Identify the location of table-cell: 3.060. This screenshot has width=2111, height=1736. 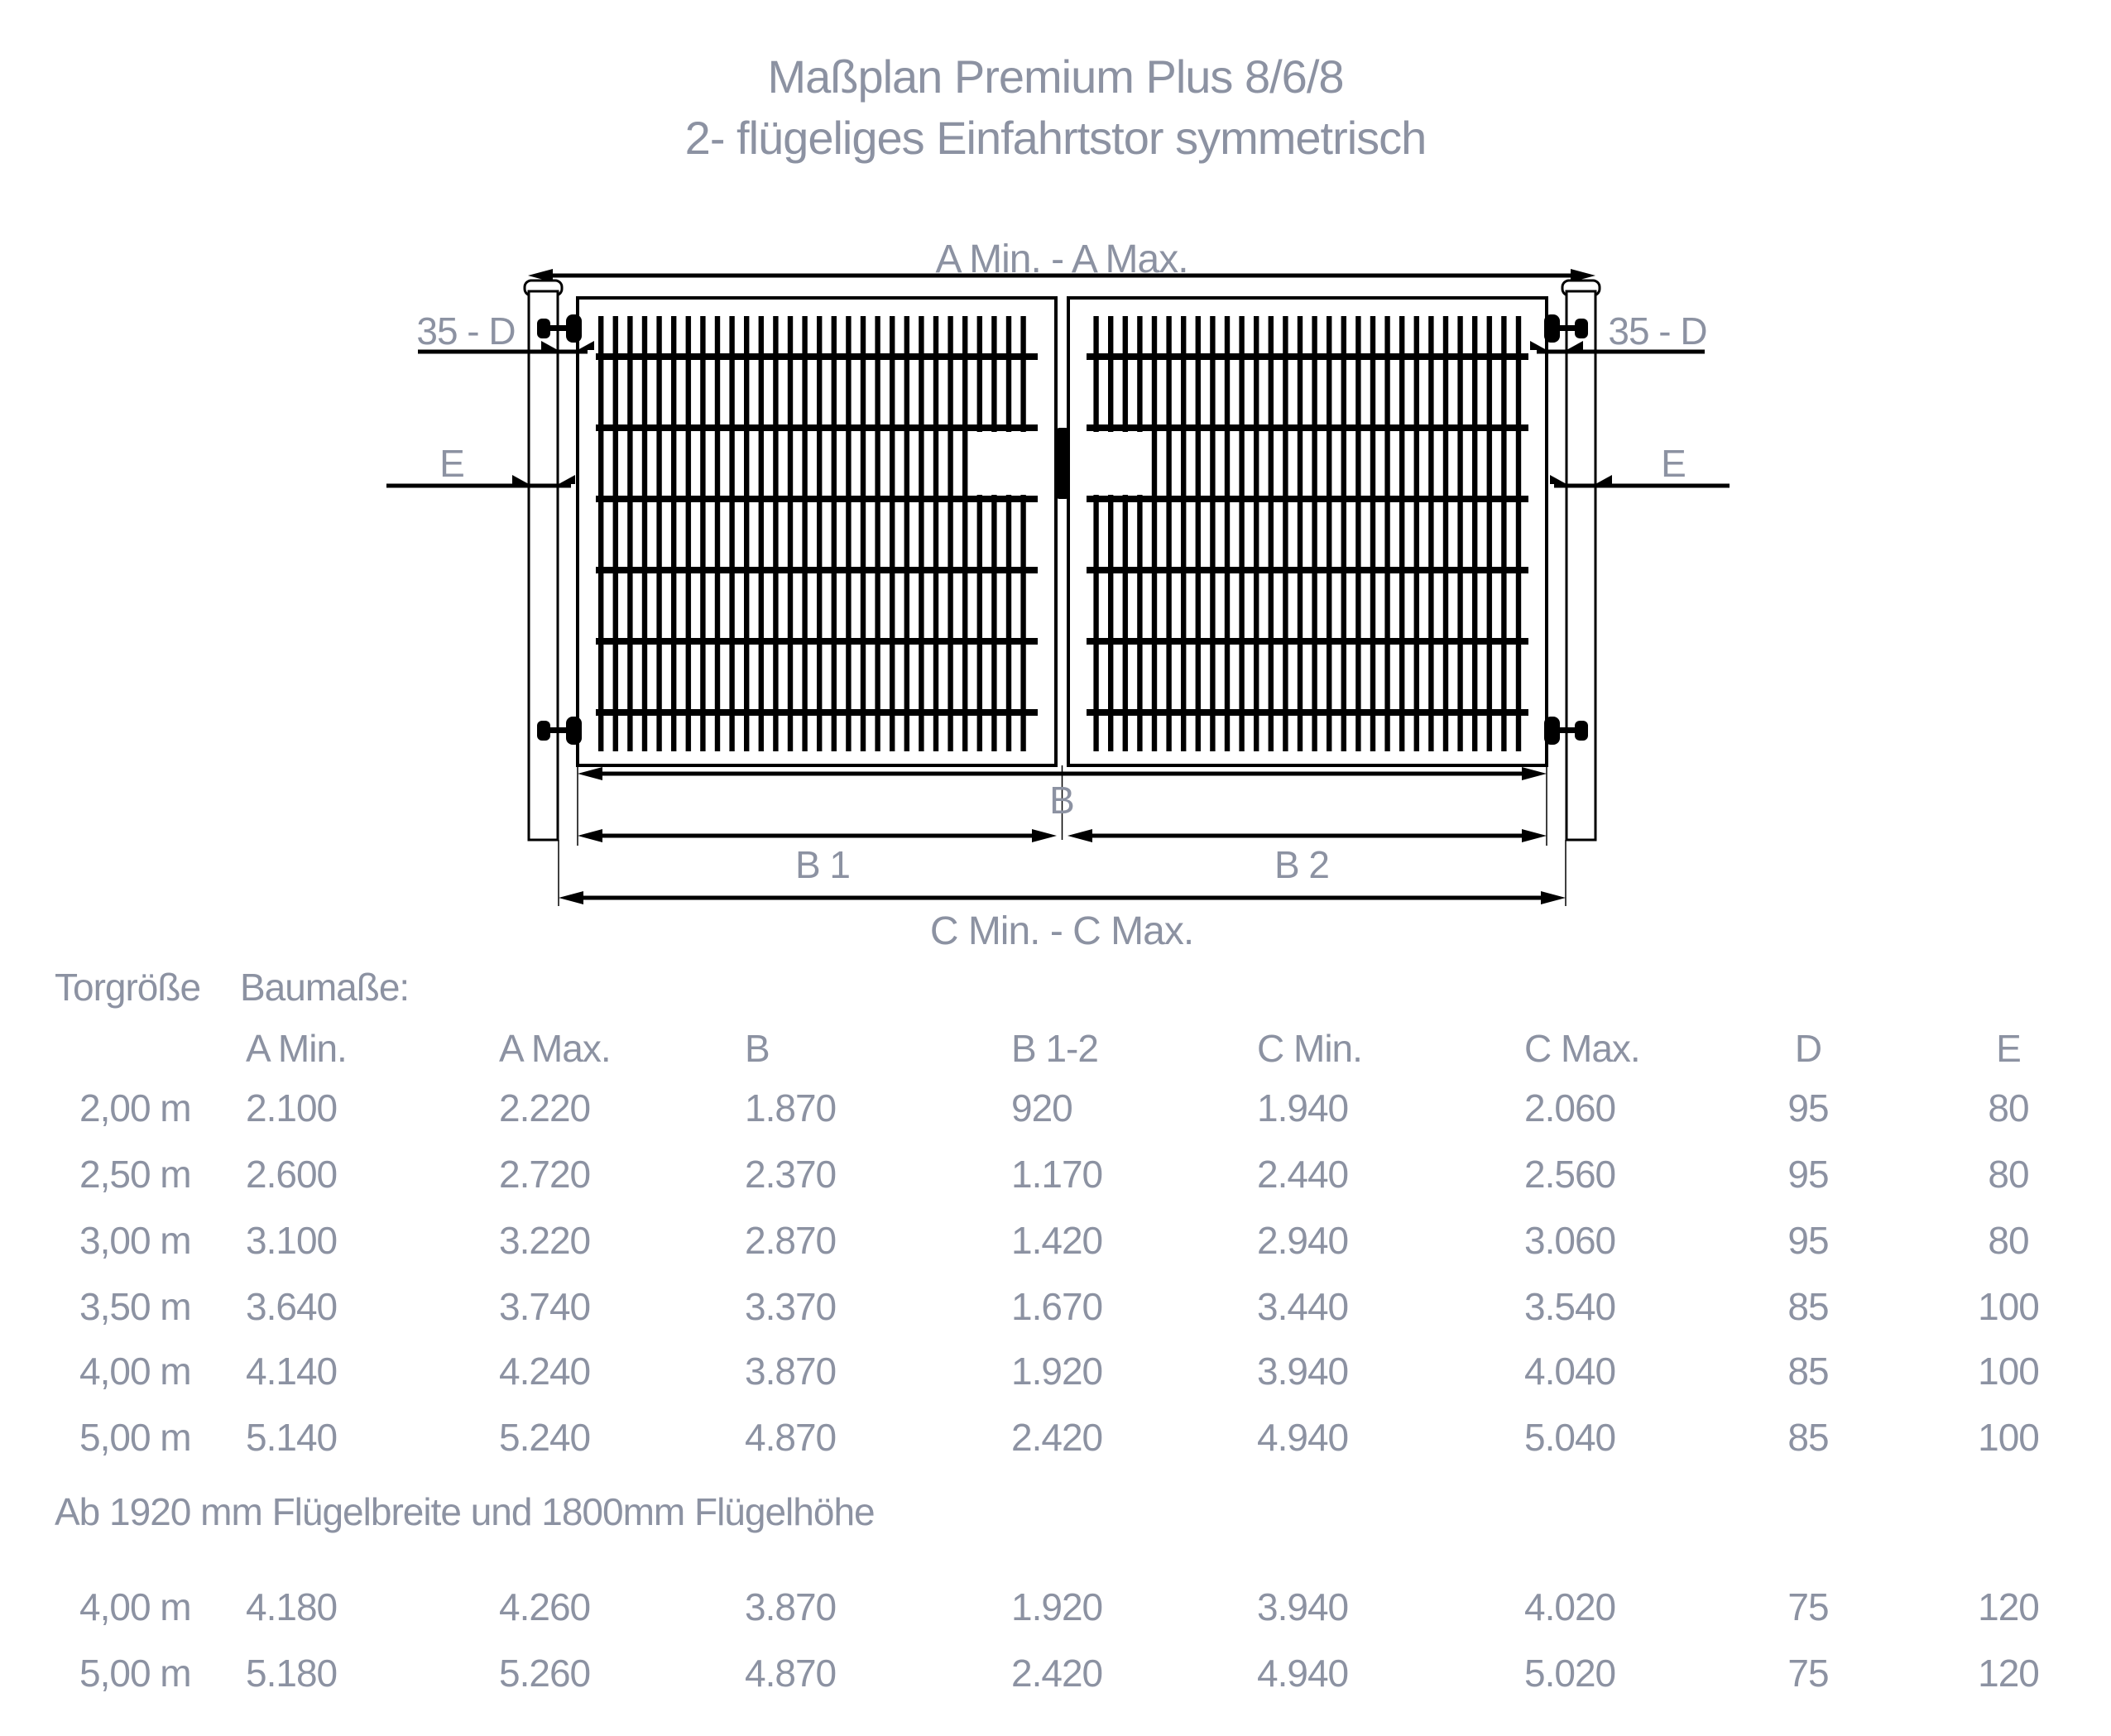
(1570, 1240).